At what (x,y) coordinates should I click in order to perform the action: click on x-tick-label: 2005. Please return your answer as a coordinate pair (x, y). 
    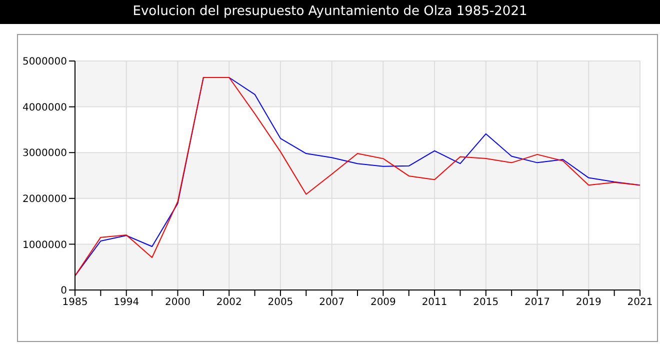
    Looking at the image, I should click on (281, 302).